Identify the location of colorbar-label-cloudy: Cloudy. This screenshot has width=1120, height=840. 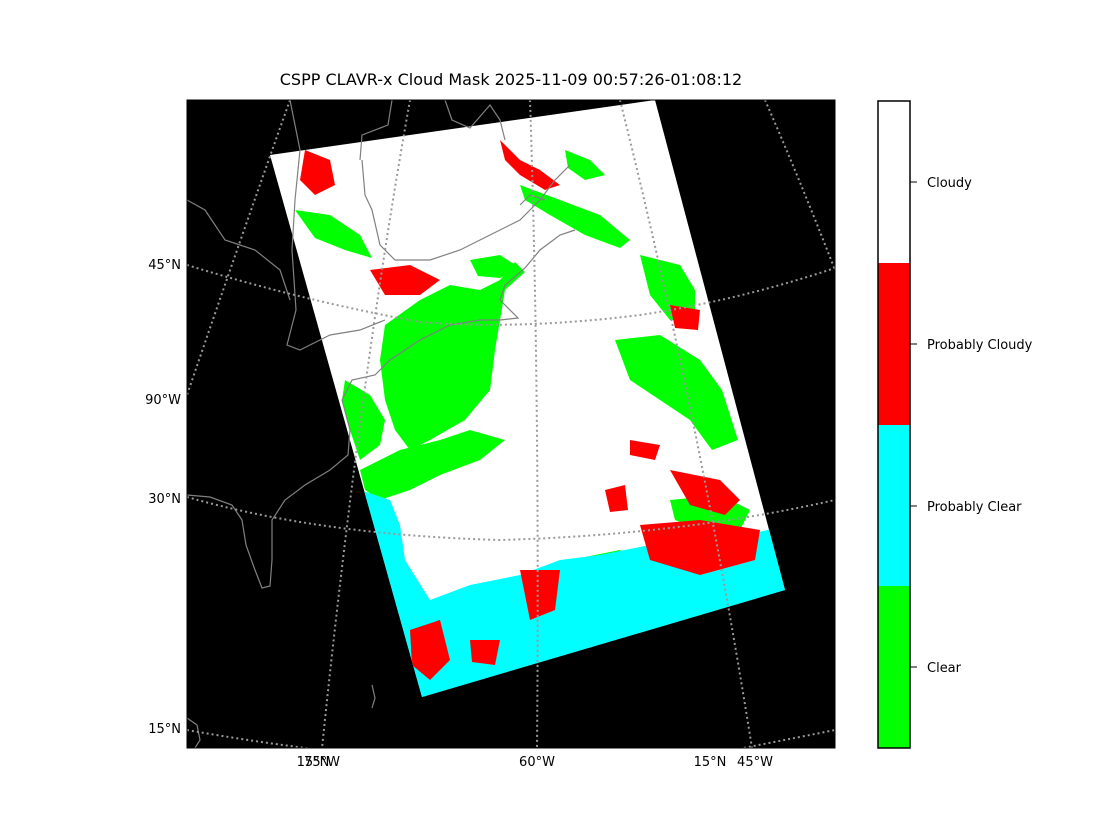
(949, 183).